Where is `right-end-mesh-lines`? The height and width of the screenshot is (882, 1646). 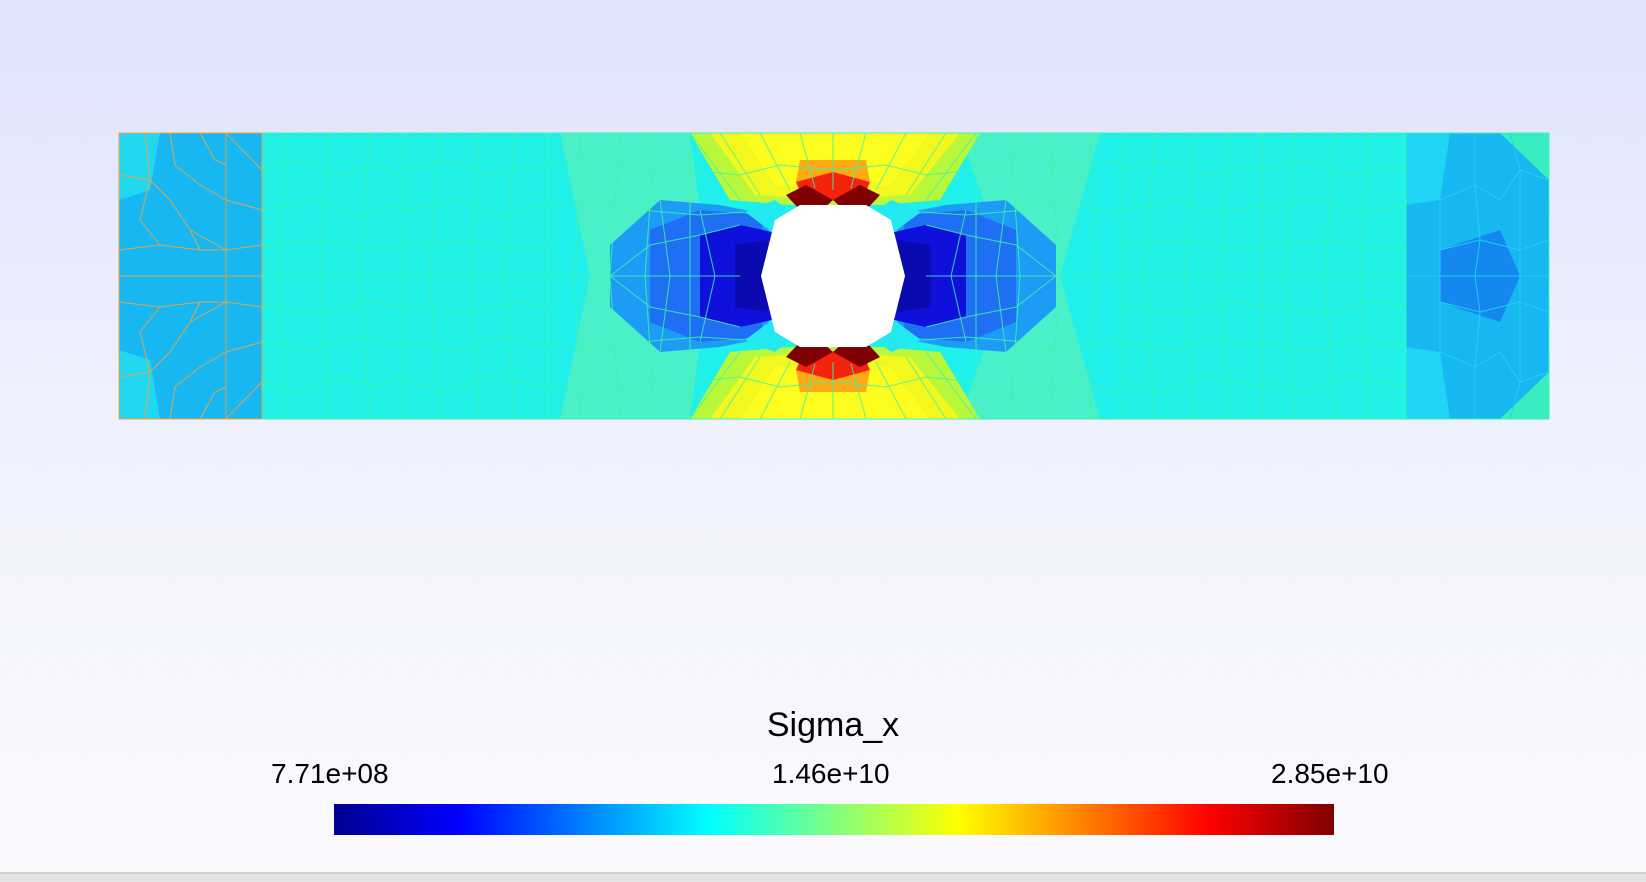 right-end-mesh-lines is located at coordinates (1477, 276).